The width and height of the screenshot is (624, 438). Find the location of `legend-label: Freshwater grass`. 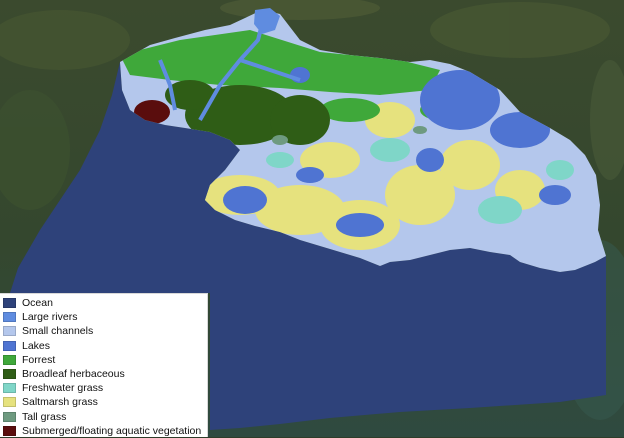

legend-label: Freshwater grass is located at coordinates (63, 388).